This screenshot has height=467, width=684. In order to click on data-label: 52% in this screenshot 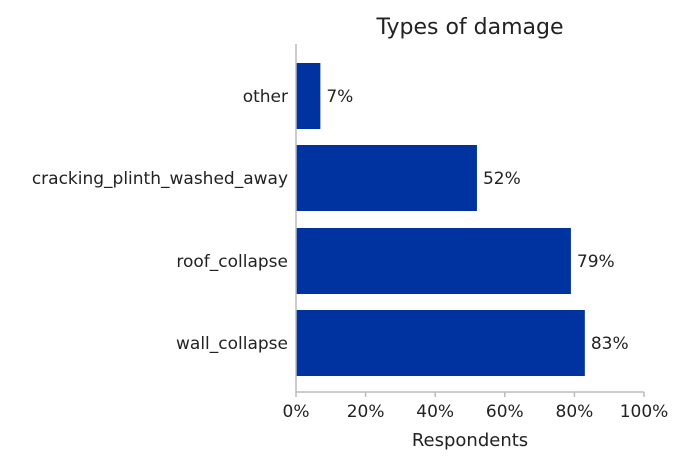, I will do `click(502, 179)`.